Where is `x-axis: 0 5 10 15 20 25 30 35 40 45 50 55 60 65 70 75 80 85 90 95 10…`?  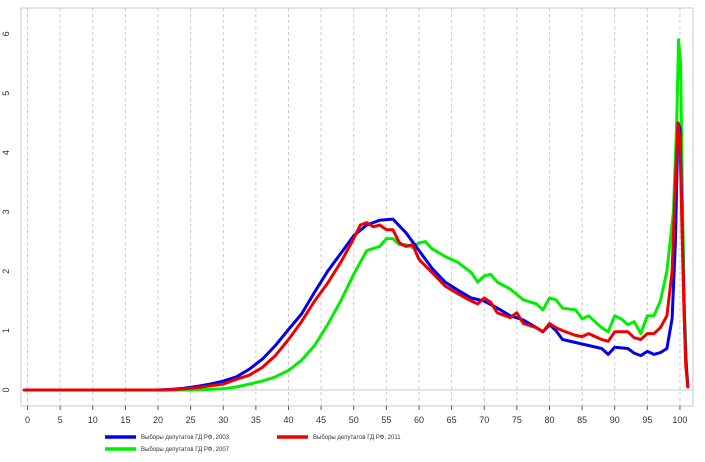 x-axis: 0 5 10 15 20 25 30 35 40 45 50 55 60 65 70 75 80 85 90 95 10… is located at coordinates (356, 415).